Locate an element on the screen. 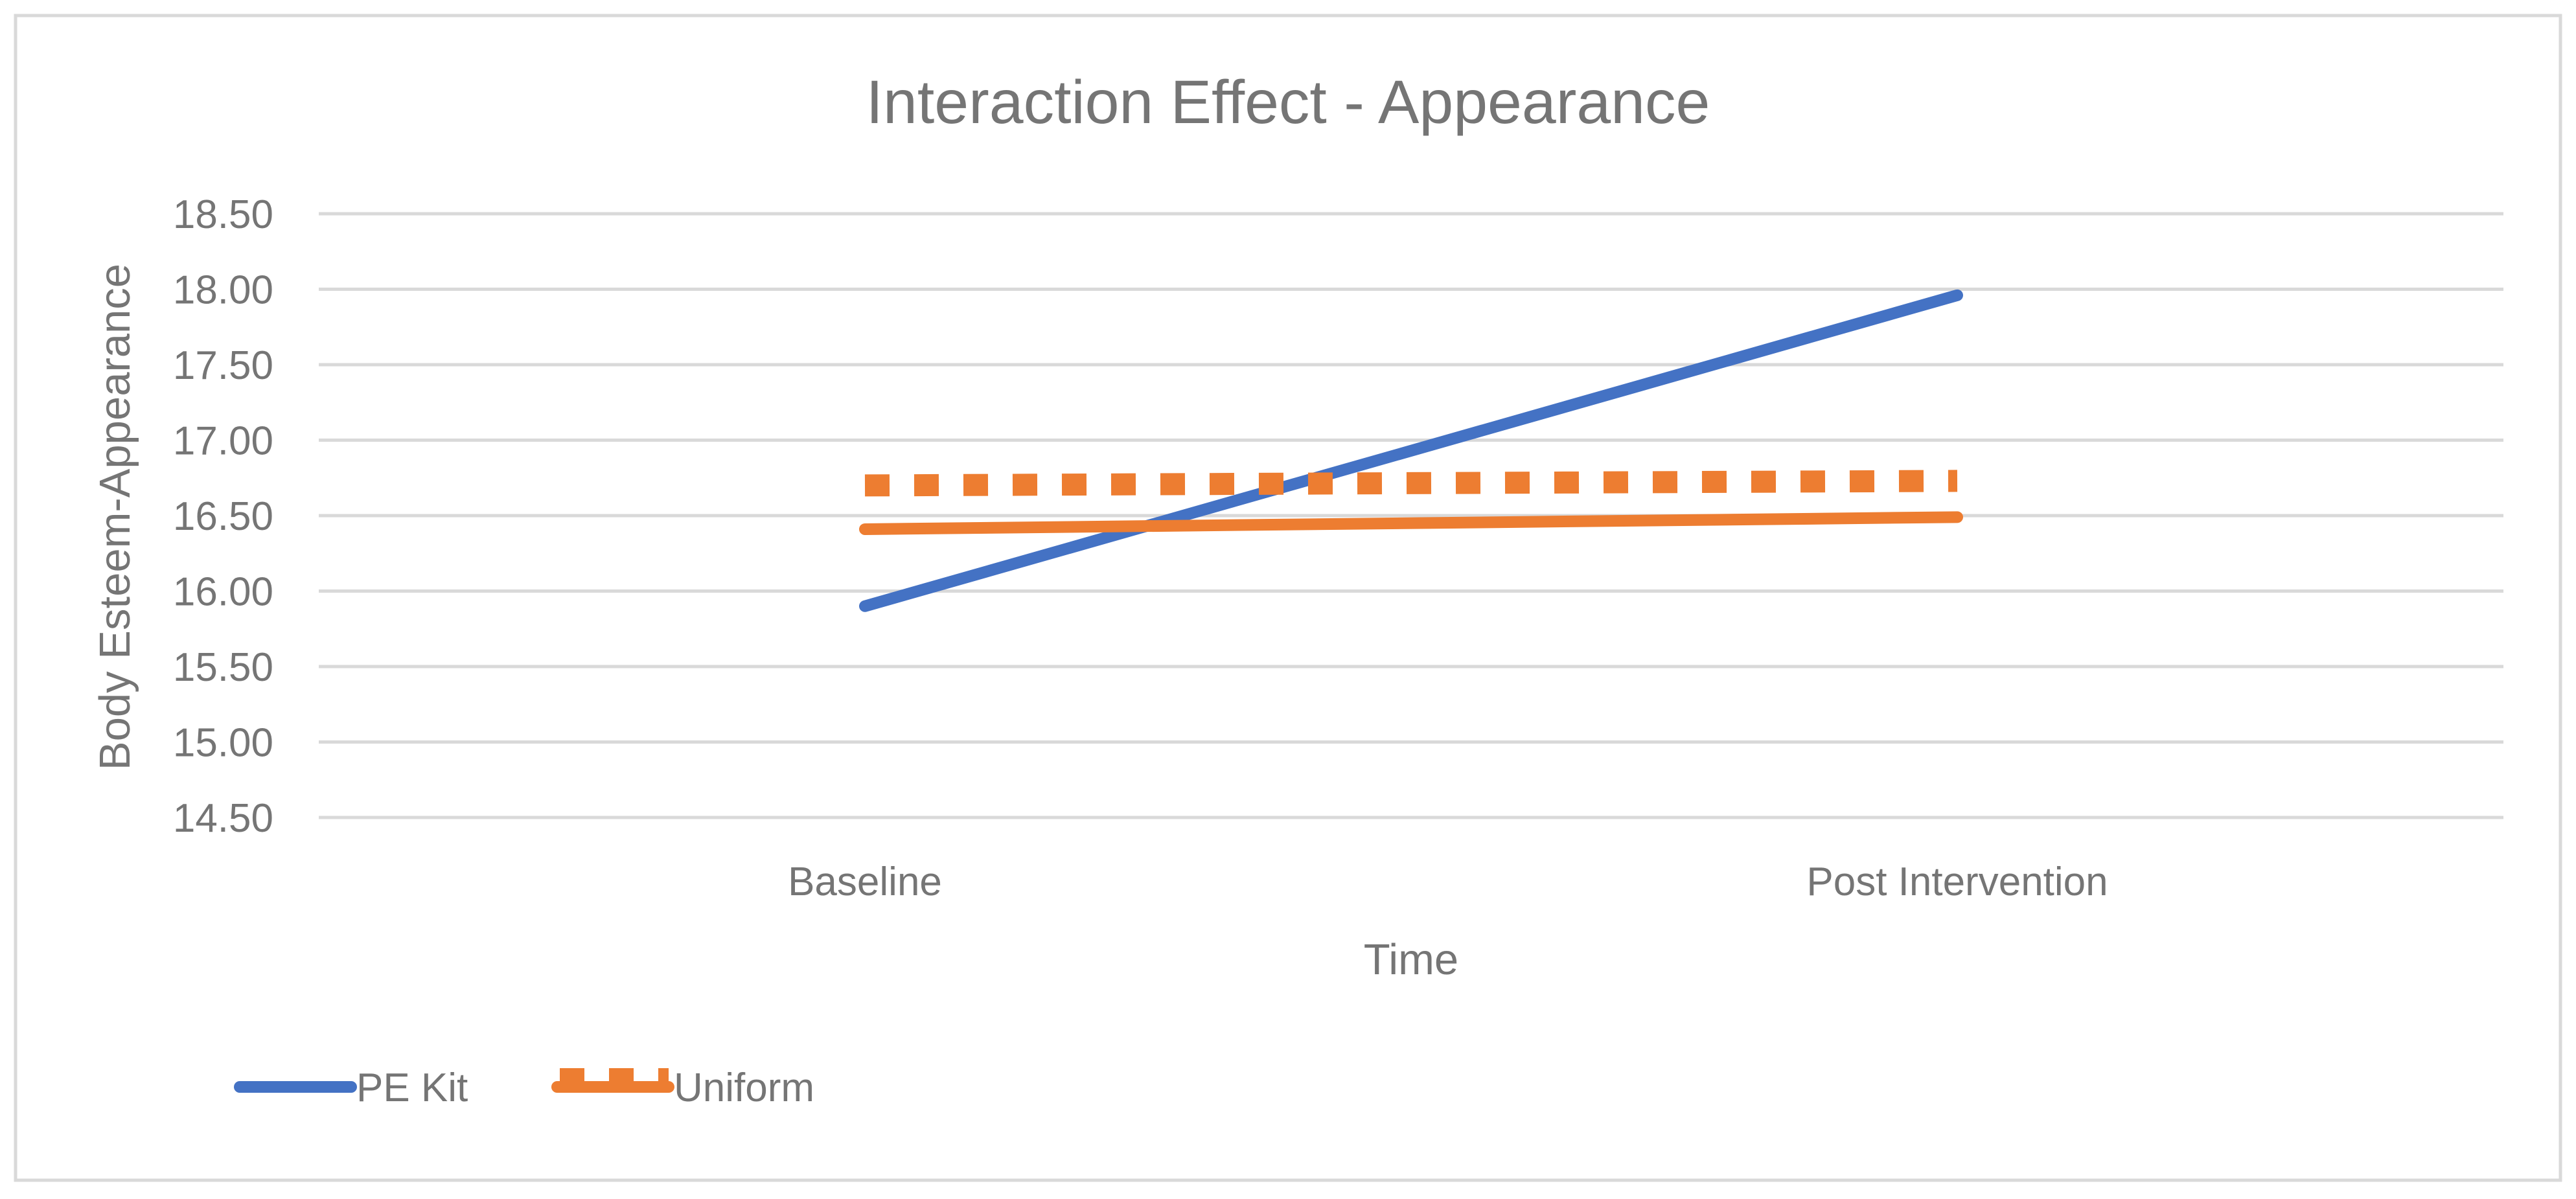 The height and width of the screenshot is (1199, 2576). y-tick-label: 18.00 is located at coordinates (223, 290).